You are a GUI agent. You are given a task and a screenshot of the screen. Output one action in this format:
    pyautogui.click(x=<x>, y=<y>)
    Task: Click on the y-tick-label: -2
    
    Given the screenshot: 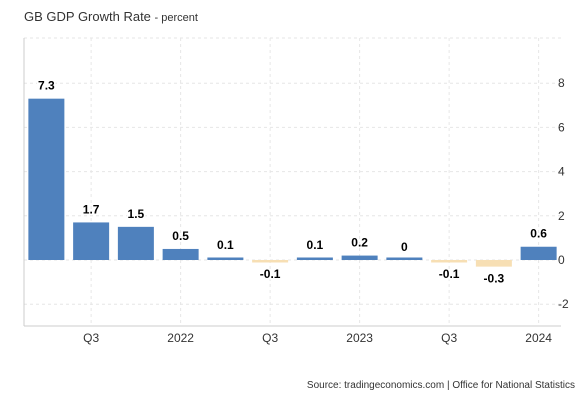 What is the action you would take?
    pyautogui.click(x=563, y=304)
    